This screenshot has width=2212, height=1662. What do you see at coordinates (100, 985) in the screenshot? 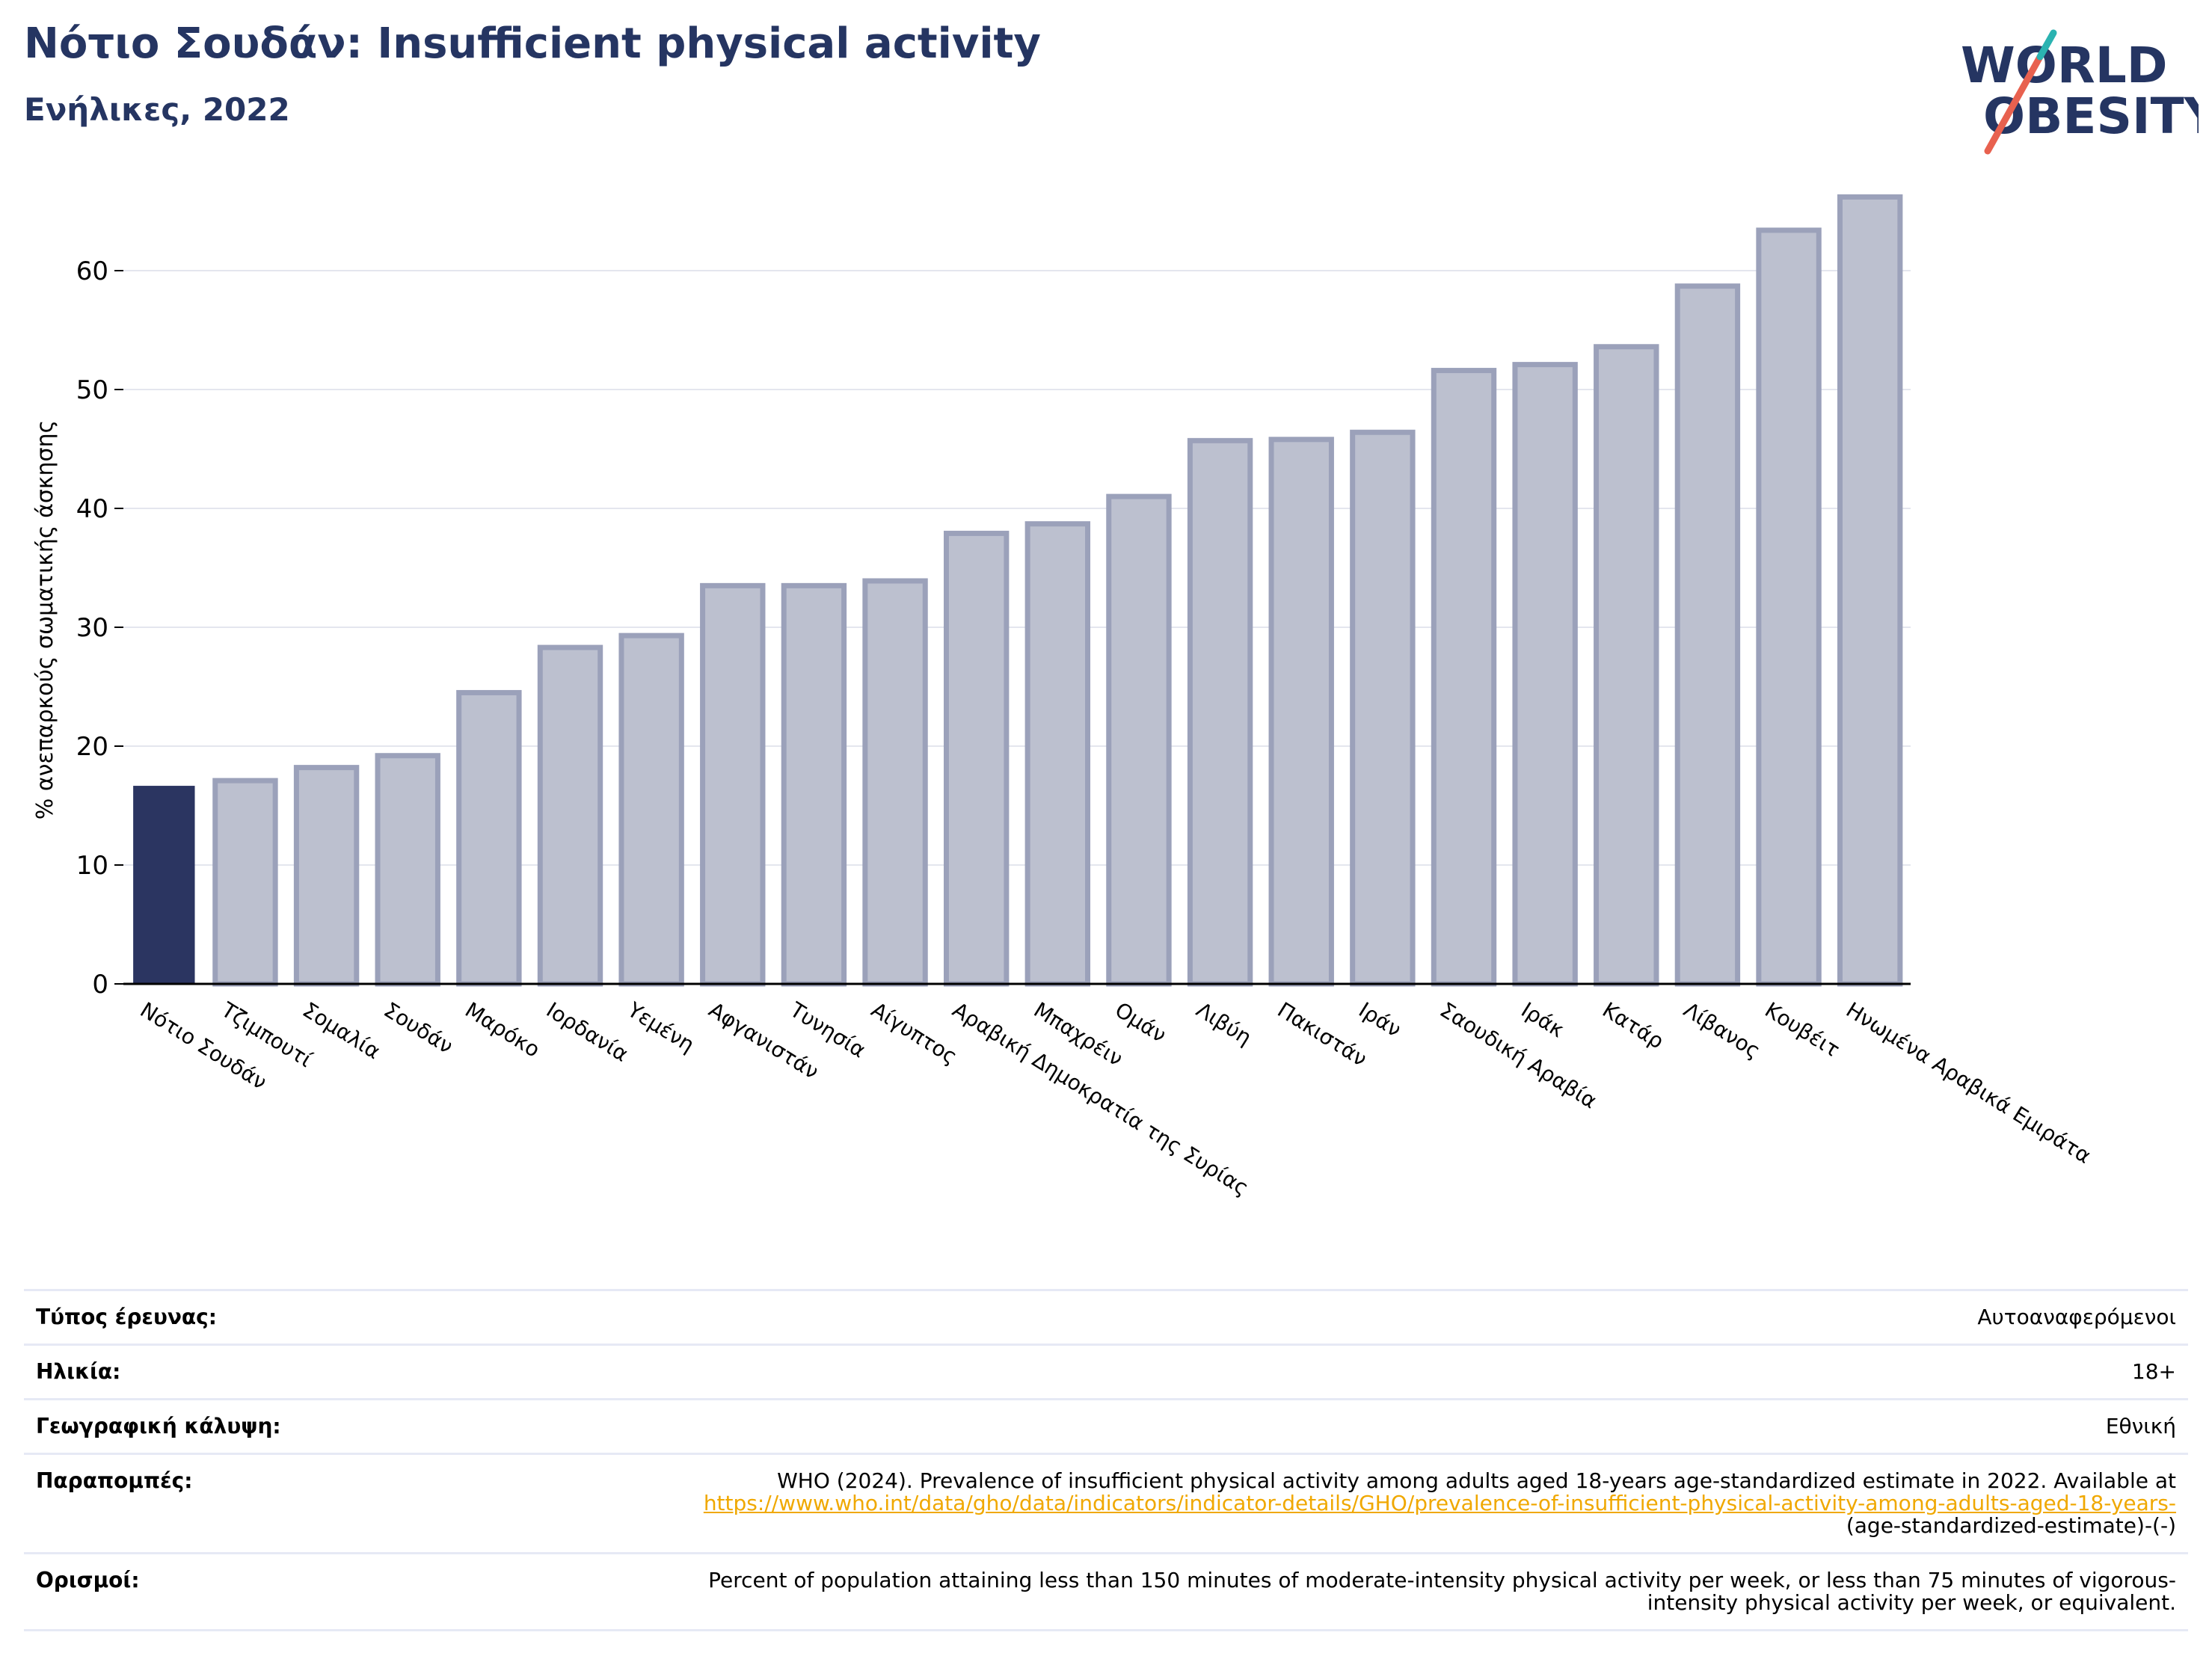
I see `y-tick-label: 0` at bounding box center [100, 985].